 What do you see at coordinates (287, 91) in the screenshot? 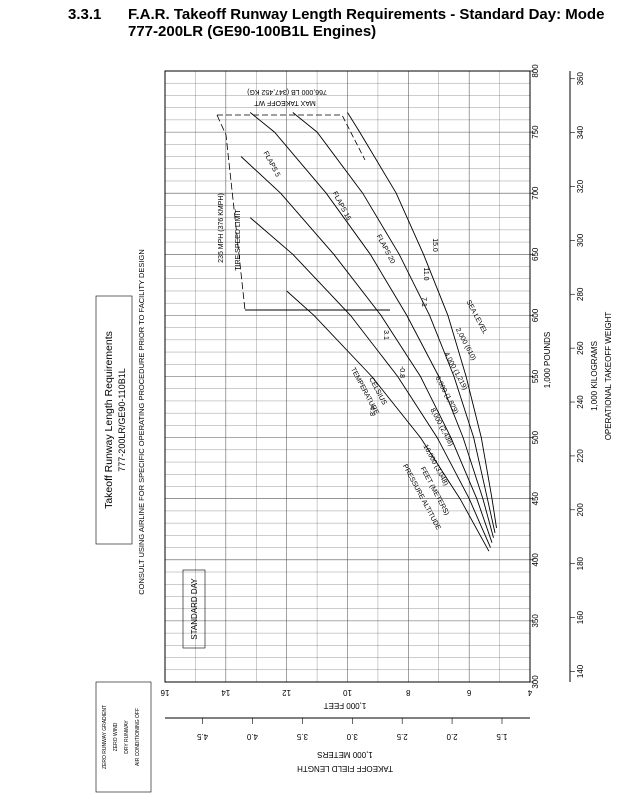
I see `max-takeoff-wt-label: 766,000 LB (347,452 KG)` at bounding box center [287, 91].